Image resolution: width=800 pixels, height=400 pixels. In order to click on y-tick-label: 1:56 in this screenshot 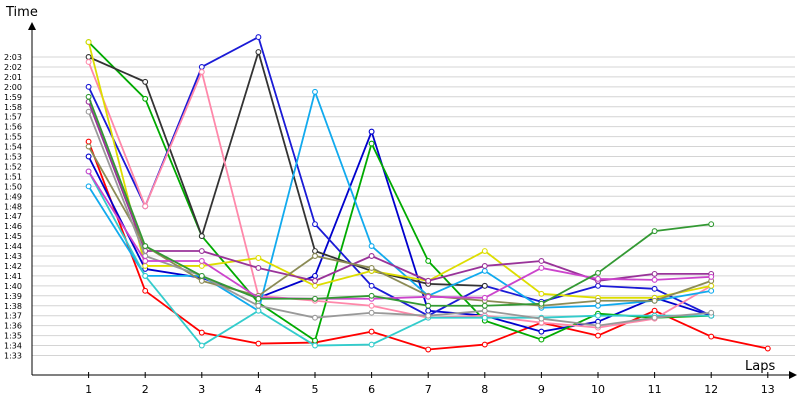, I will do `click(13, 127)`.